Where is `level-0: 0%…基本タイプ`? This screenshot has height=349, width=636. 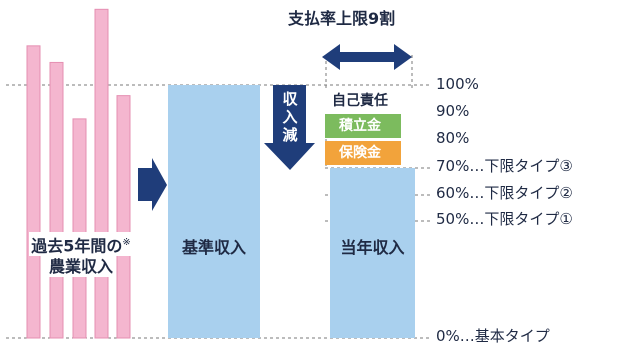
level-0: 0%…基本タイプ is located at coordinates (493, 336).